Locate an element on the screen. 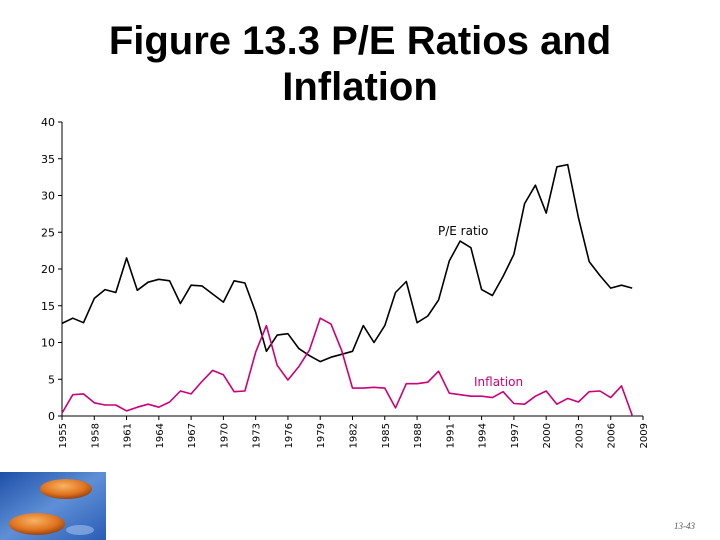  x-tick-label: 2003 is located at coordinates (579, 435).